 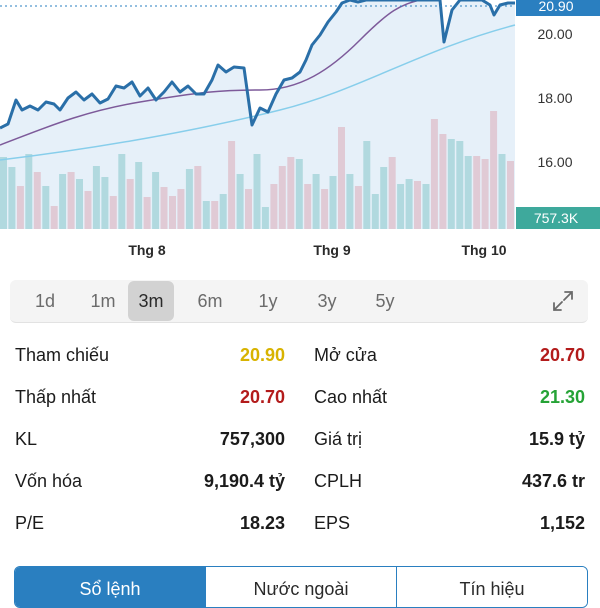 I want to click on range-3y-button: 3y, so click(x=327, y=301).